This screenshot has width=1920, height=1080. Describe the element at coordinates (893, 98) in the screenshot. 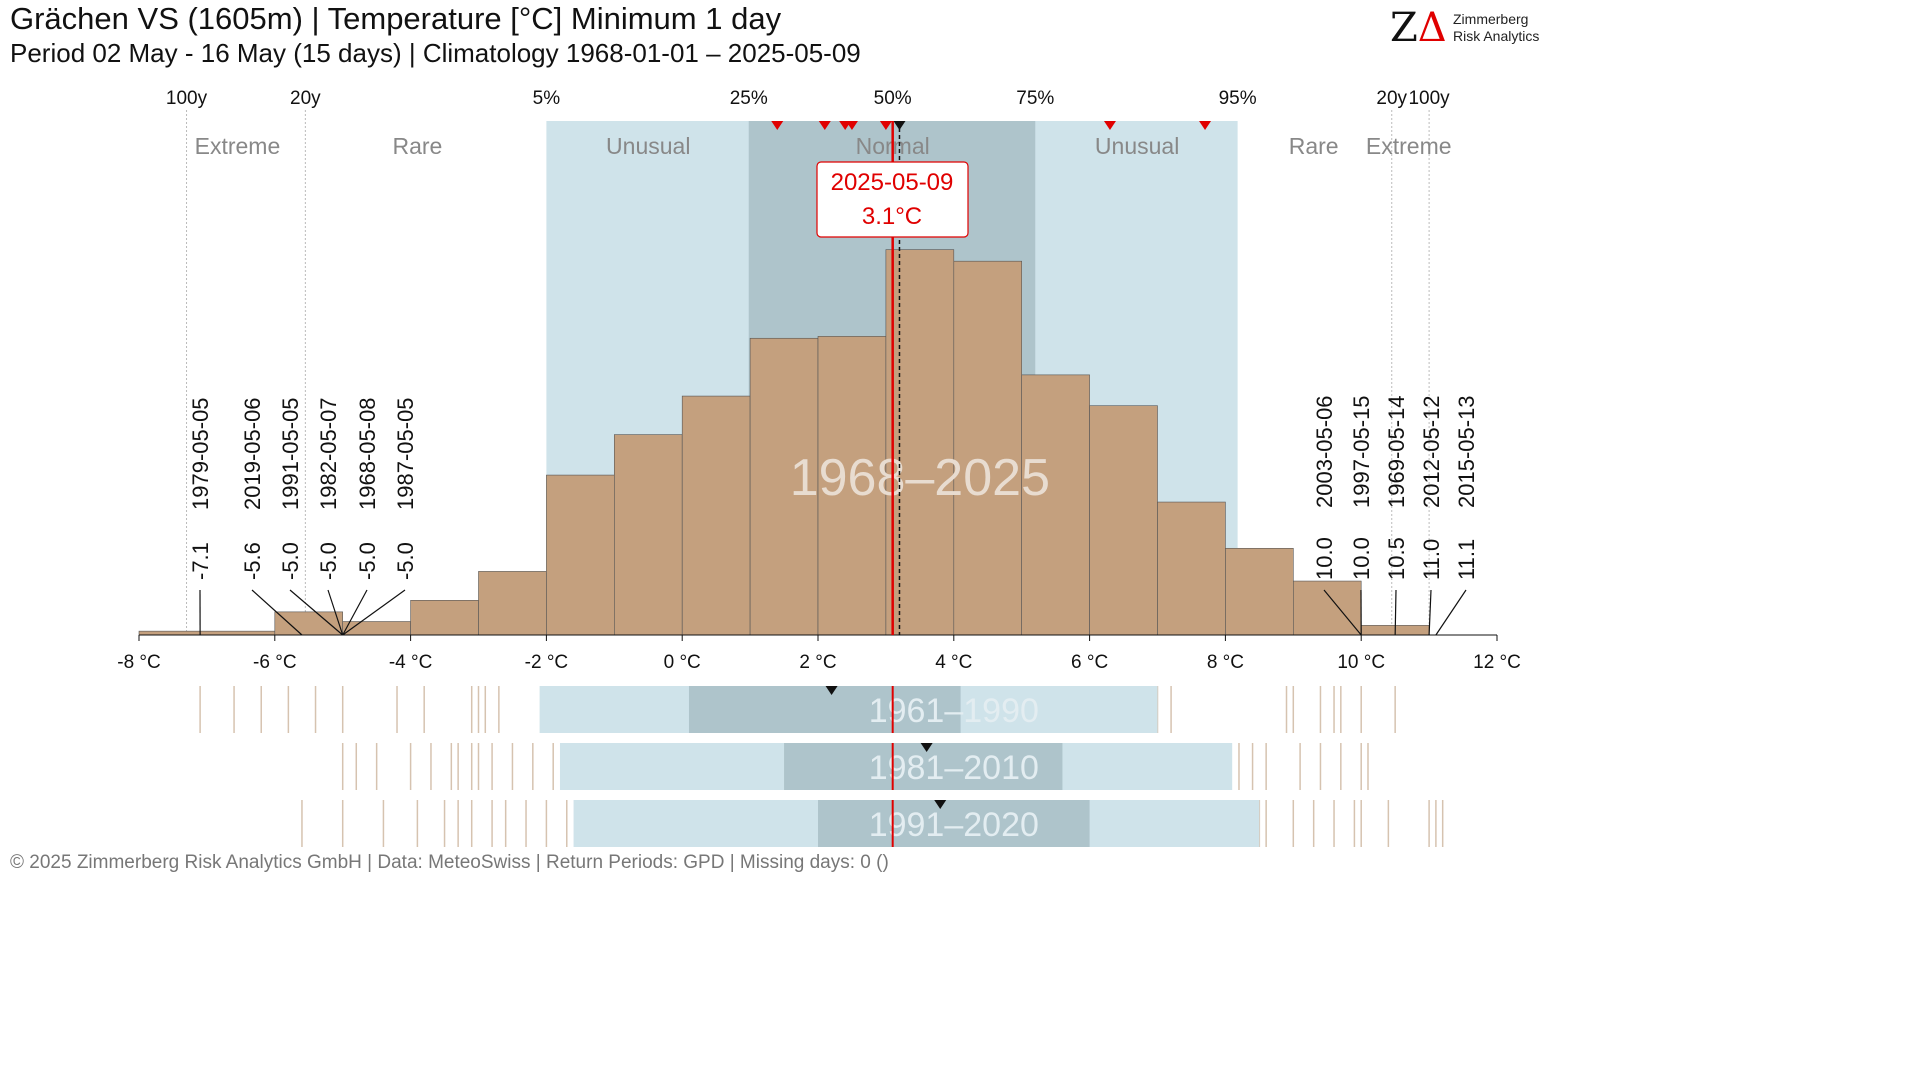

I see `percentile-tick-label: 50%` at that location.